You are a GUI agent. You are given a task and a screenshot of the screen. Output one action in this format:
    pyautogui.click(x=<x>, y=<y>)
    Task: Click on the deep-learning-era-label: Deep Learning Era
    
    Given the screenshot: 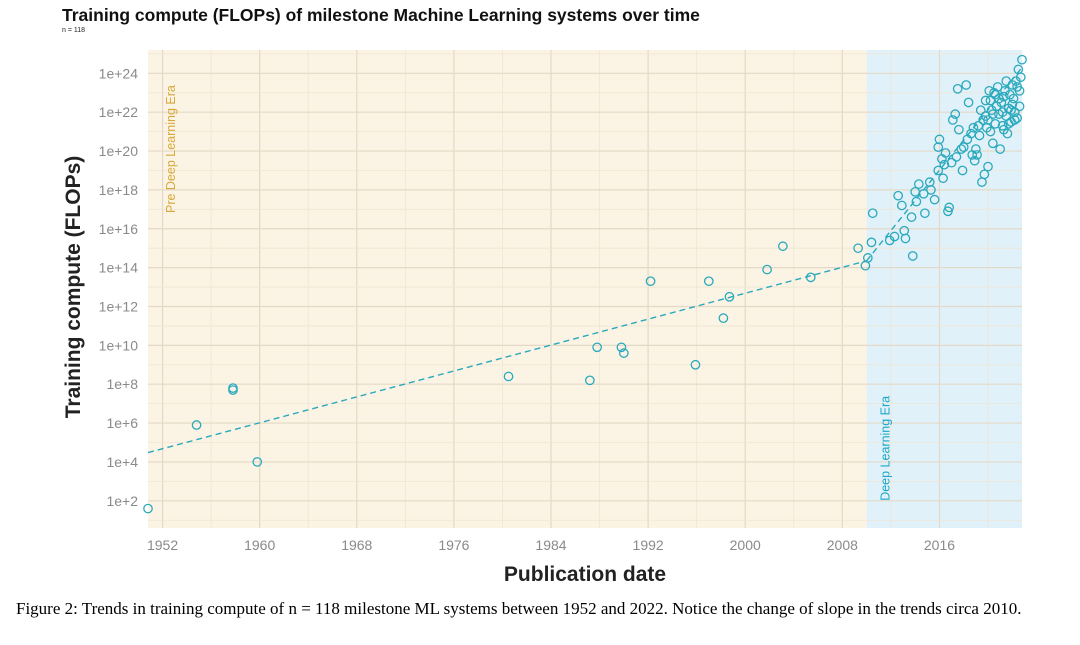 What is the action you would take?
    pyautogui.click(x=886, y=448)
    